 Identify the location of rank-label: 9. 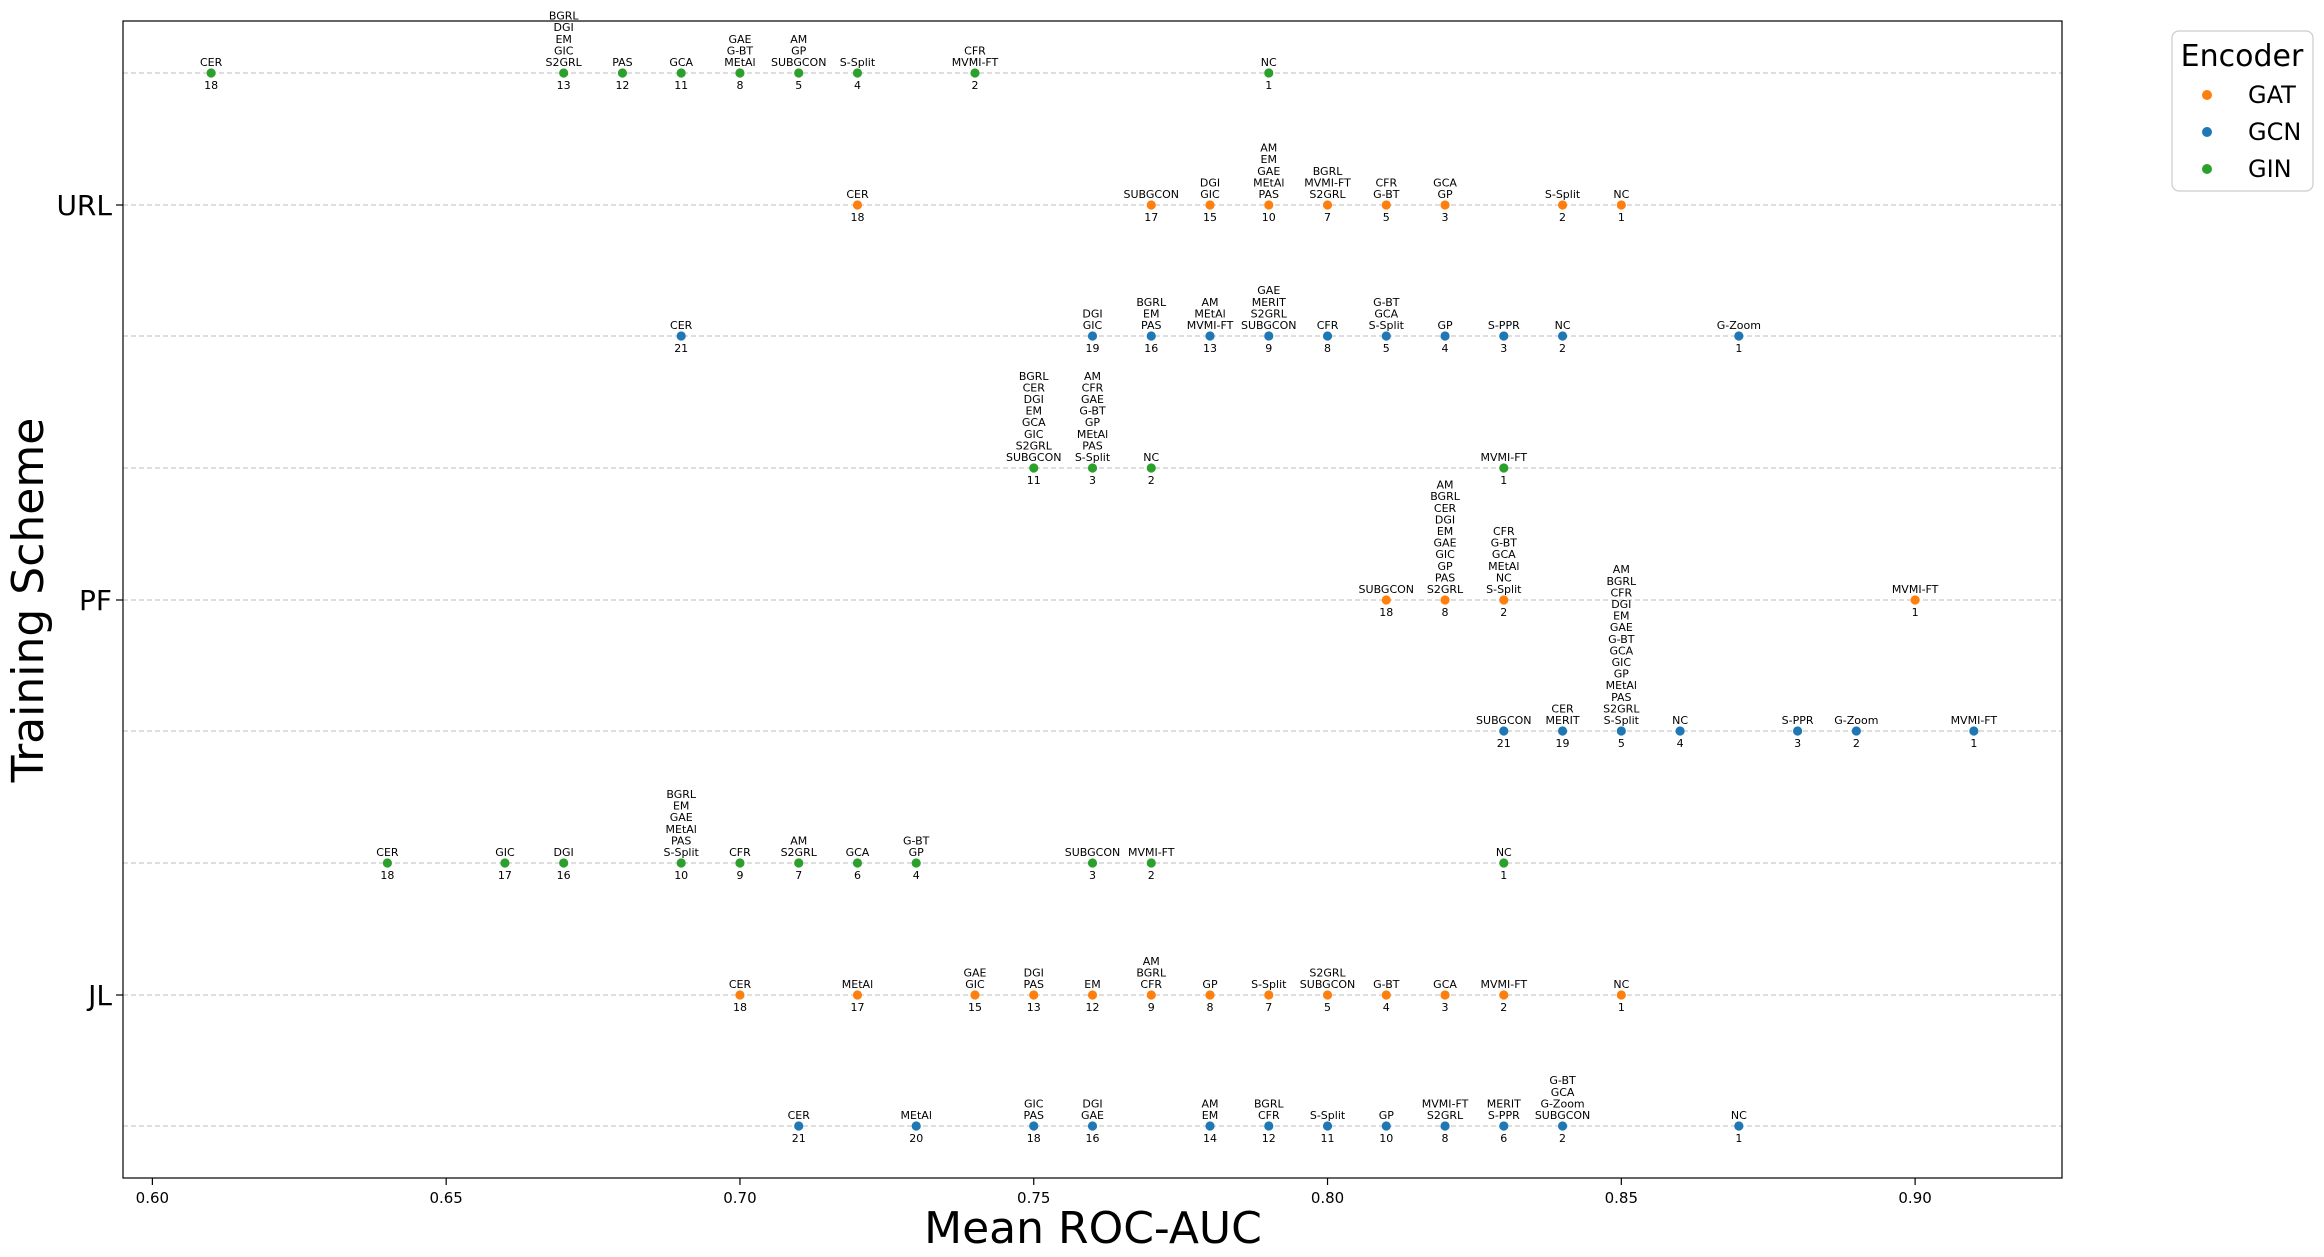
(739, 875).